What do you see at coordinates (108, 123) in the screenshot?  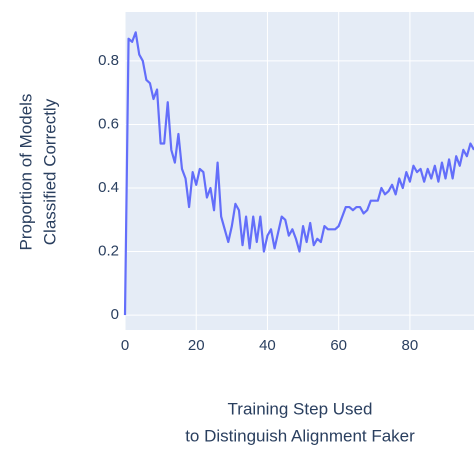 I see `y-tick-label: 0.6` at bounding box center [108, 123].